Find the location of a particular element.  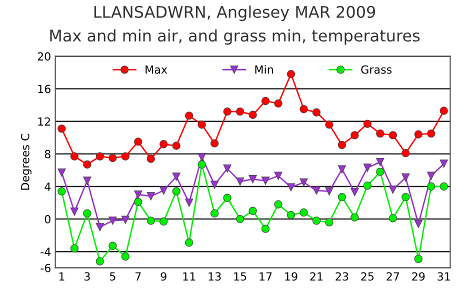

y-tick-label: -4 is located at coordinates (45, 252).